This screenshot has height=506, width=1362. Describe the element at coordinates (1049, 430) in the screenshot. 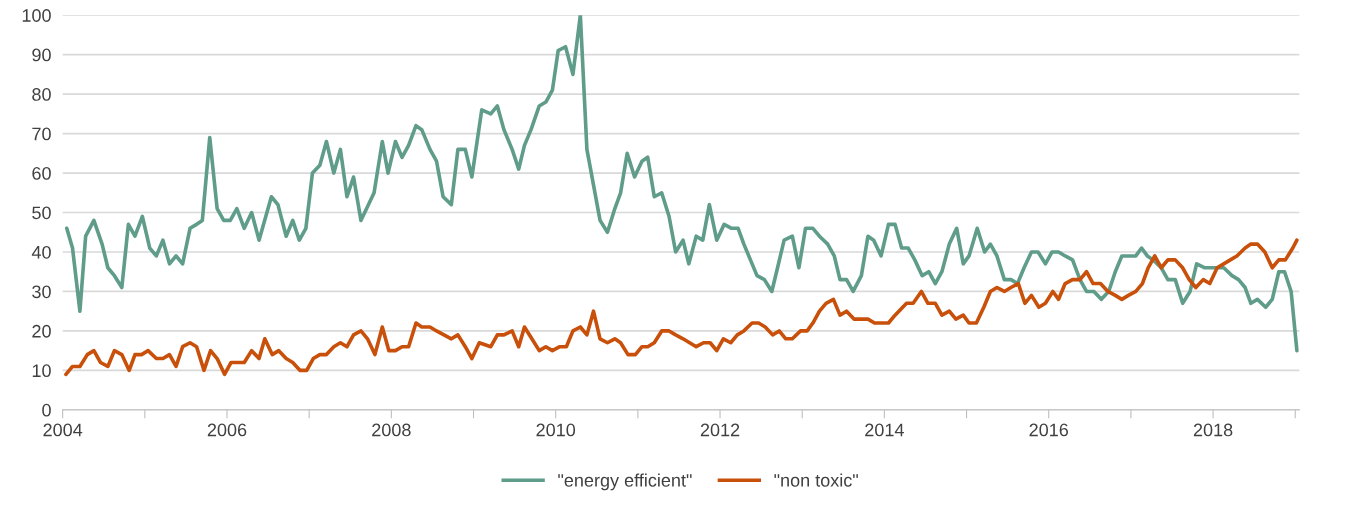

I see `x-tick-label: 2016` at that location.